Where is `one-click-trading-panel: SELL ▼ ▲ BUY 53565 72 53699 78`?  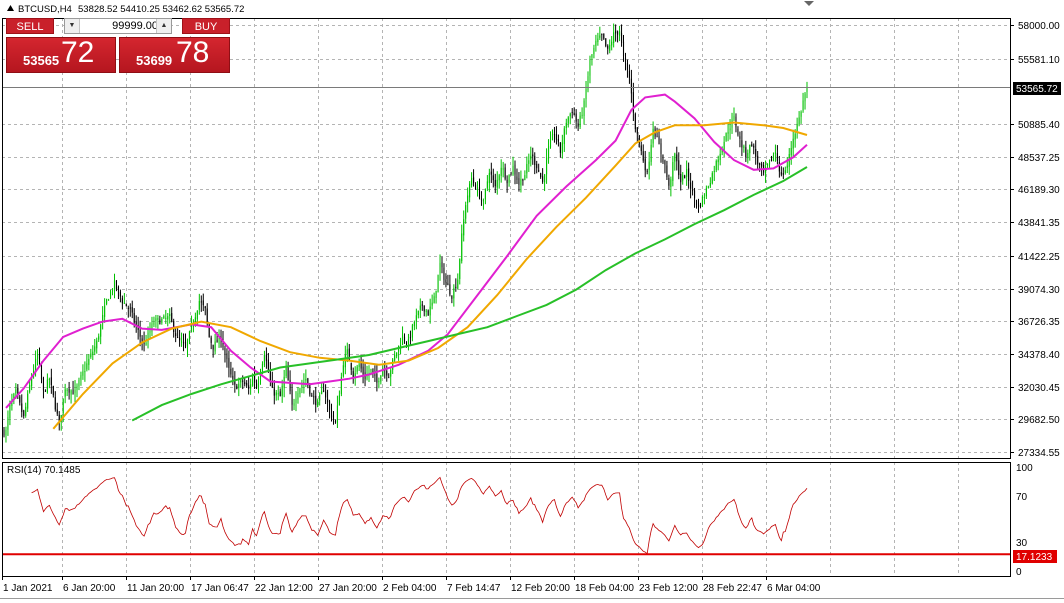
one-click-trading-panel: SELL ▼ ▲ BUY 53565 72 53699 78 is located at coordinates (118, 44).